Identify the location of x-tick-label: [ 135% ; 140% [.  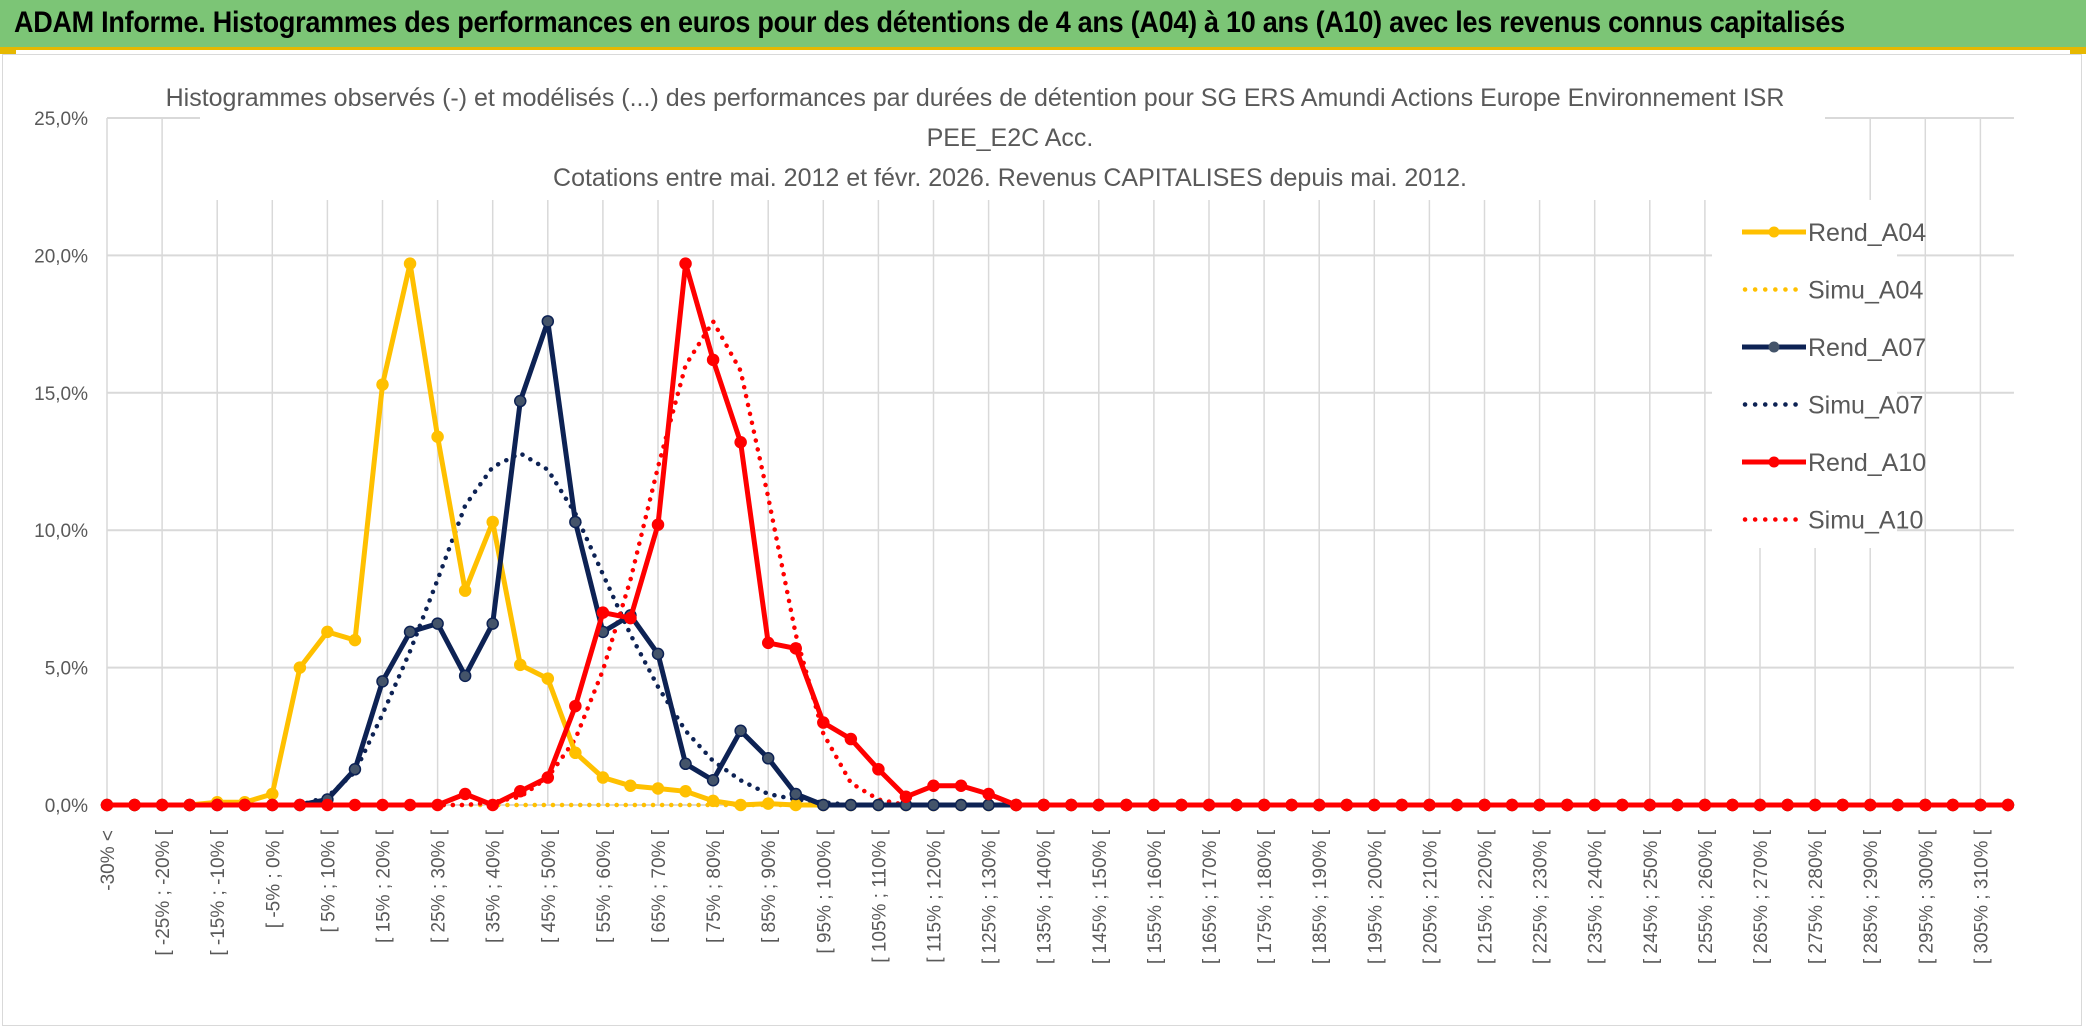
(1045, 896).